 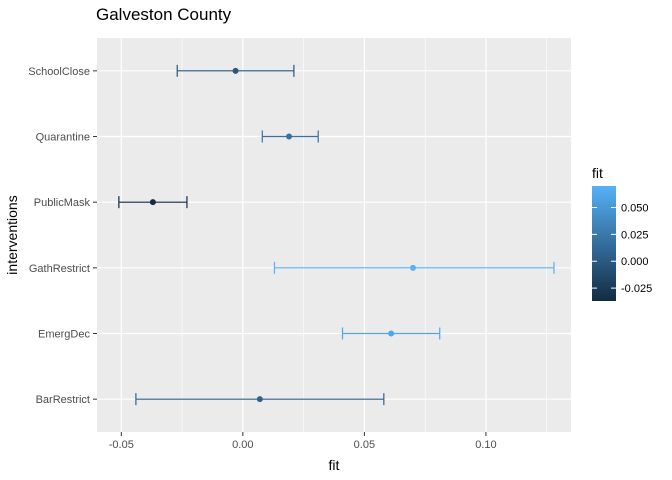 I want to click on colorbar-legend: fit 0.050 0.025 0.000 -0.025, so click(x=622, y=233).